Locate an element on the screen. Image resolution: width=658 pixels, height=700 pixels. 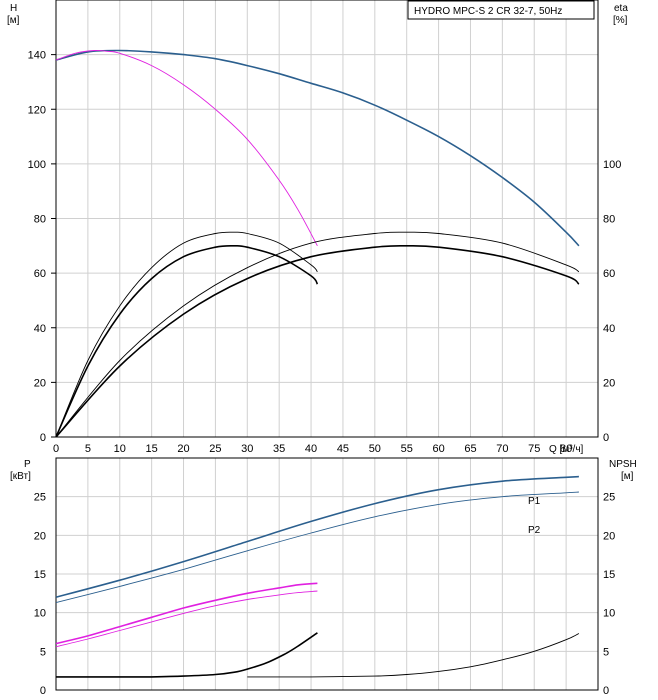
bottom-right-tick-label: 0 is located at coordinates (606, 691).